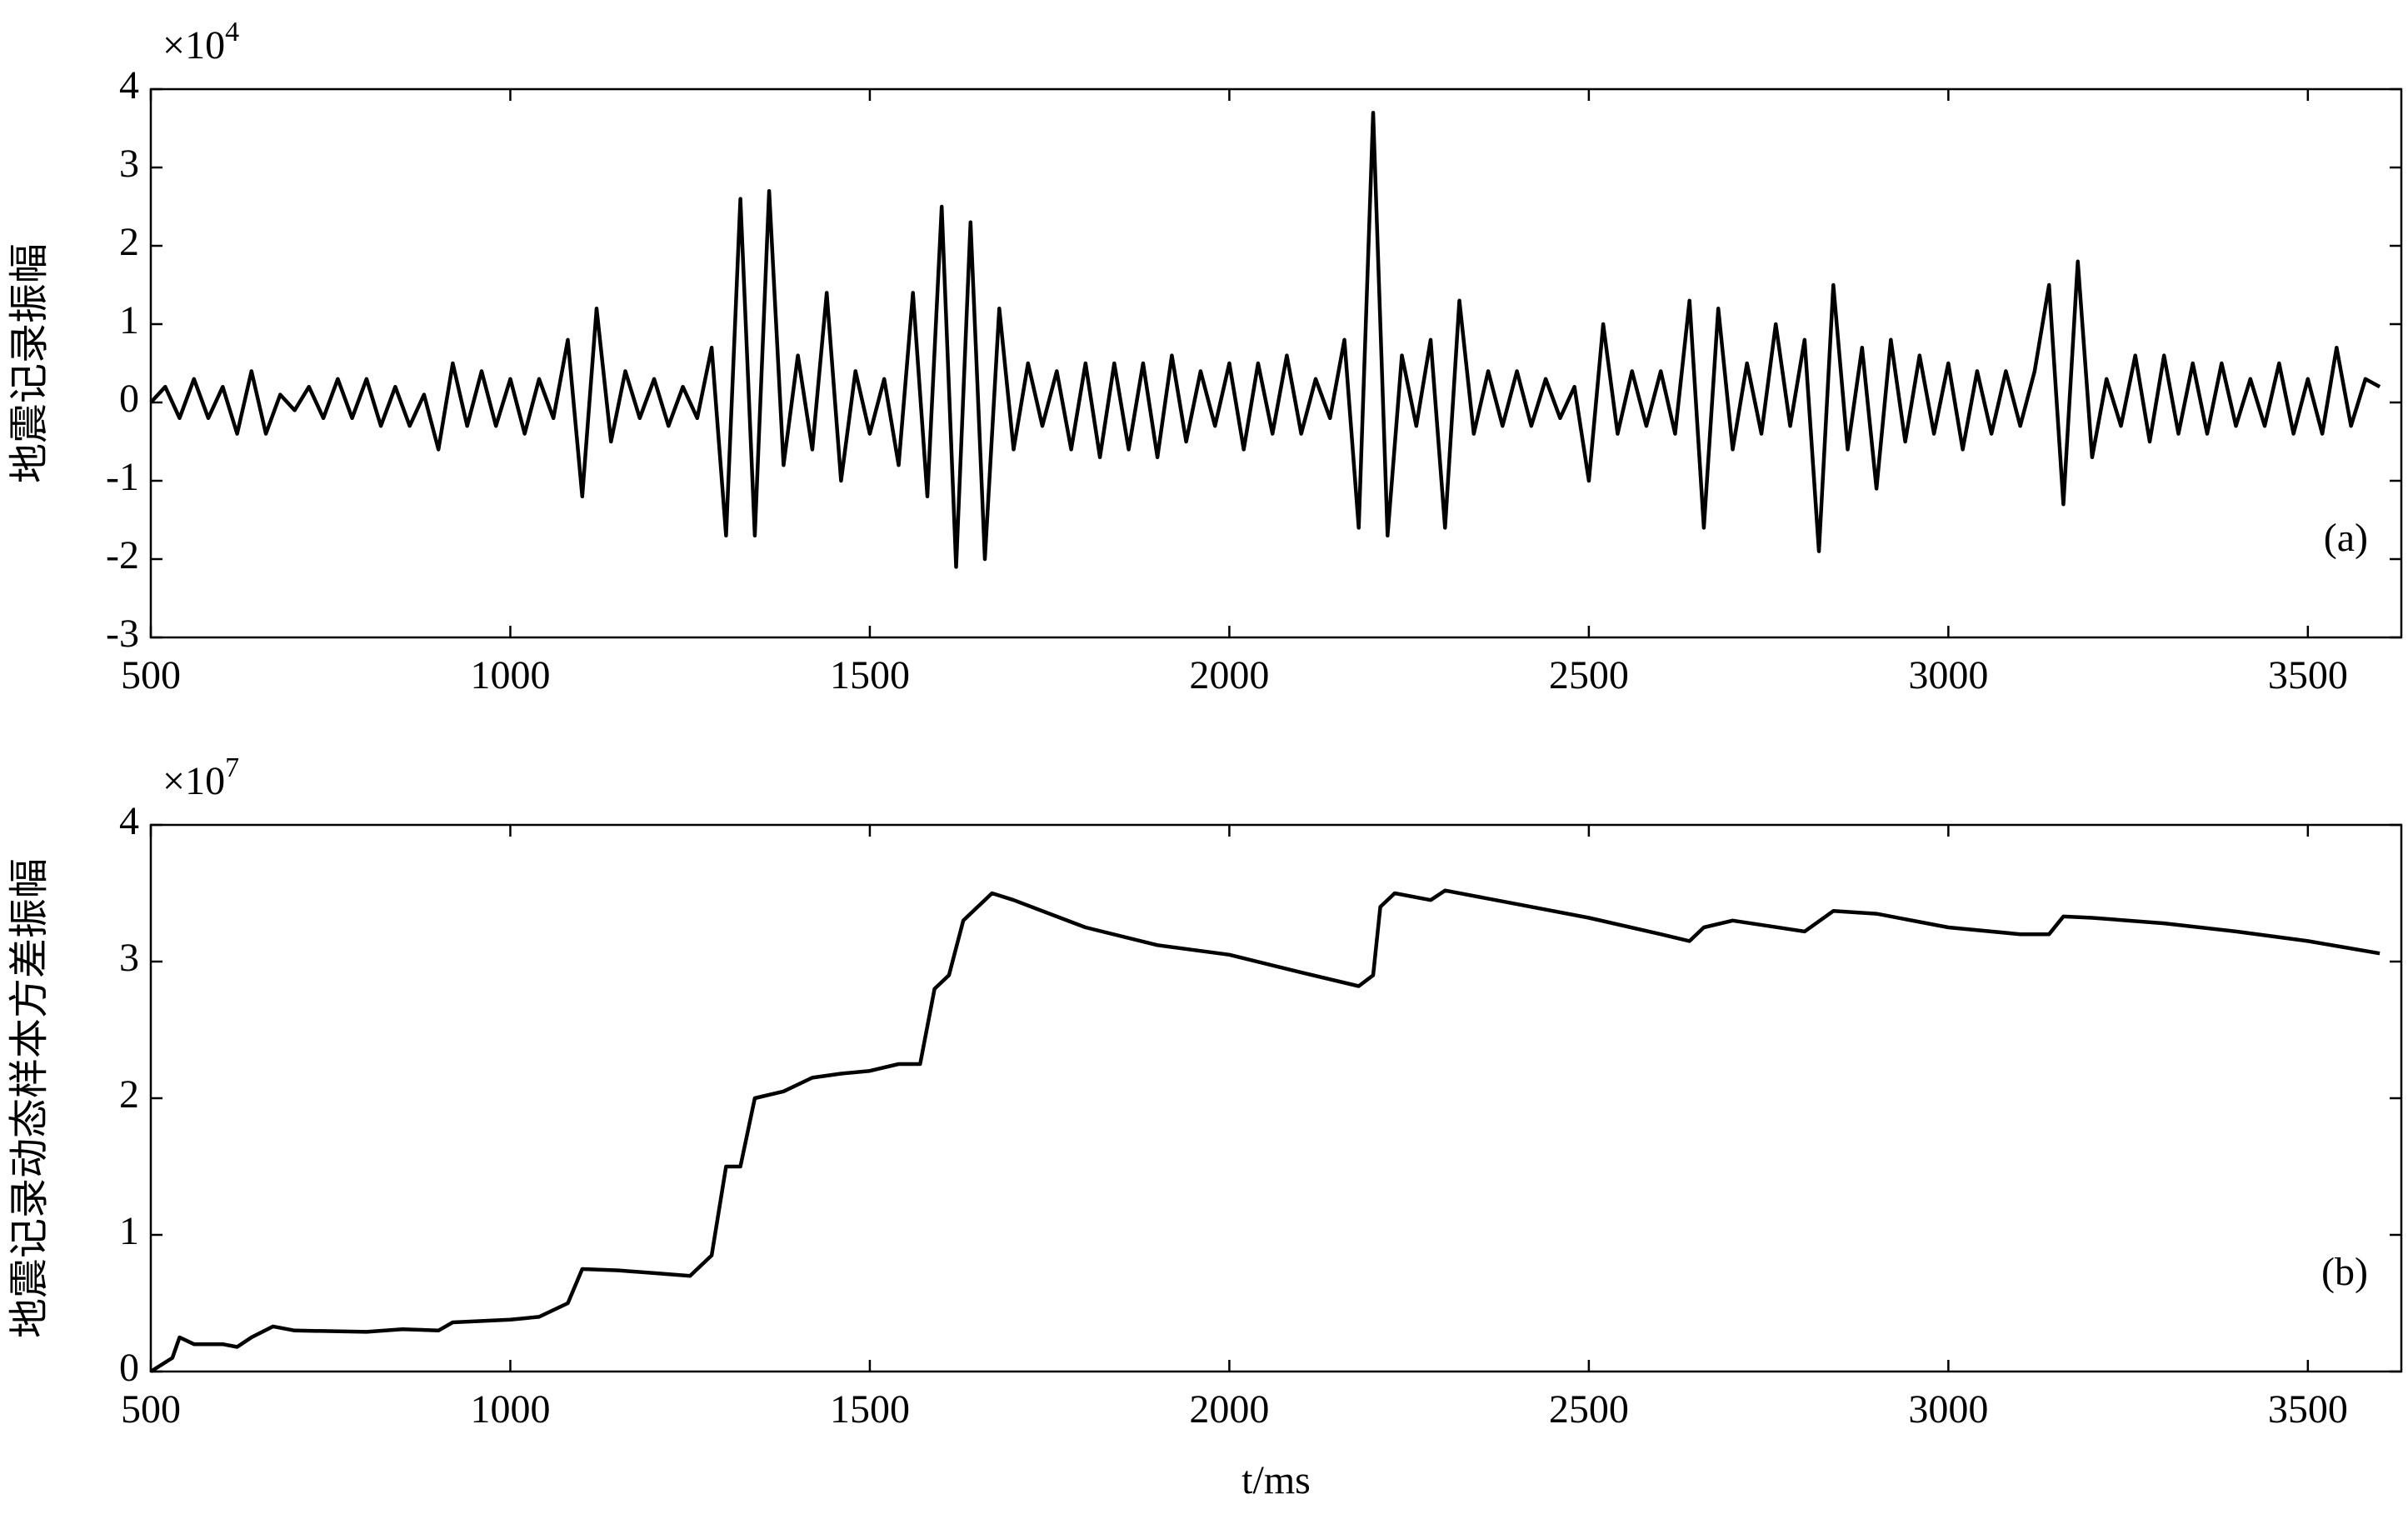 This screenshot has height=1514, width=2408. Describe the element at coordinates (29, 363) in the screenshot. I see `y-axis-label: 地震记录振幅` at that location.